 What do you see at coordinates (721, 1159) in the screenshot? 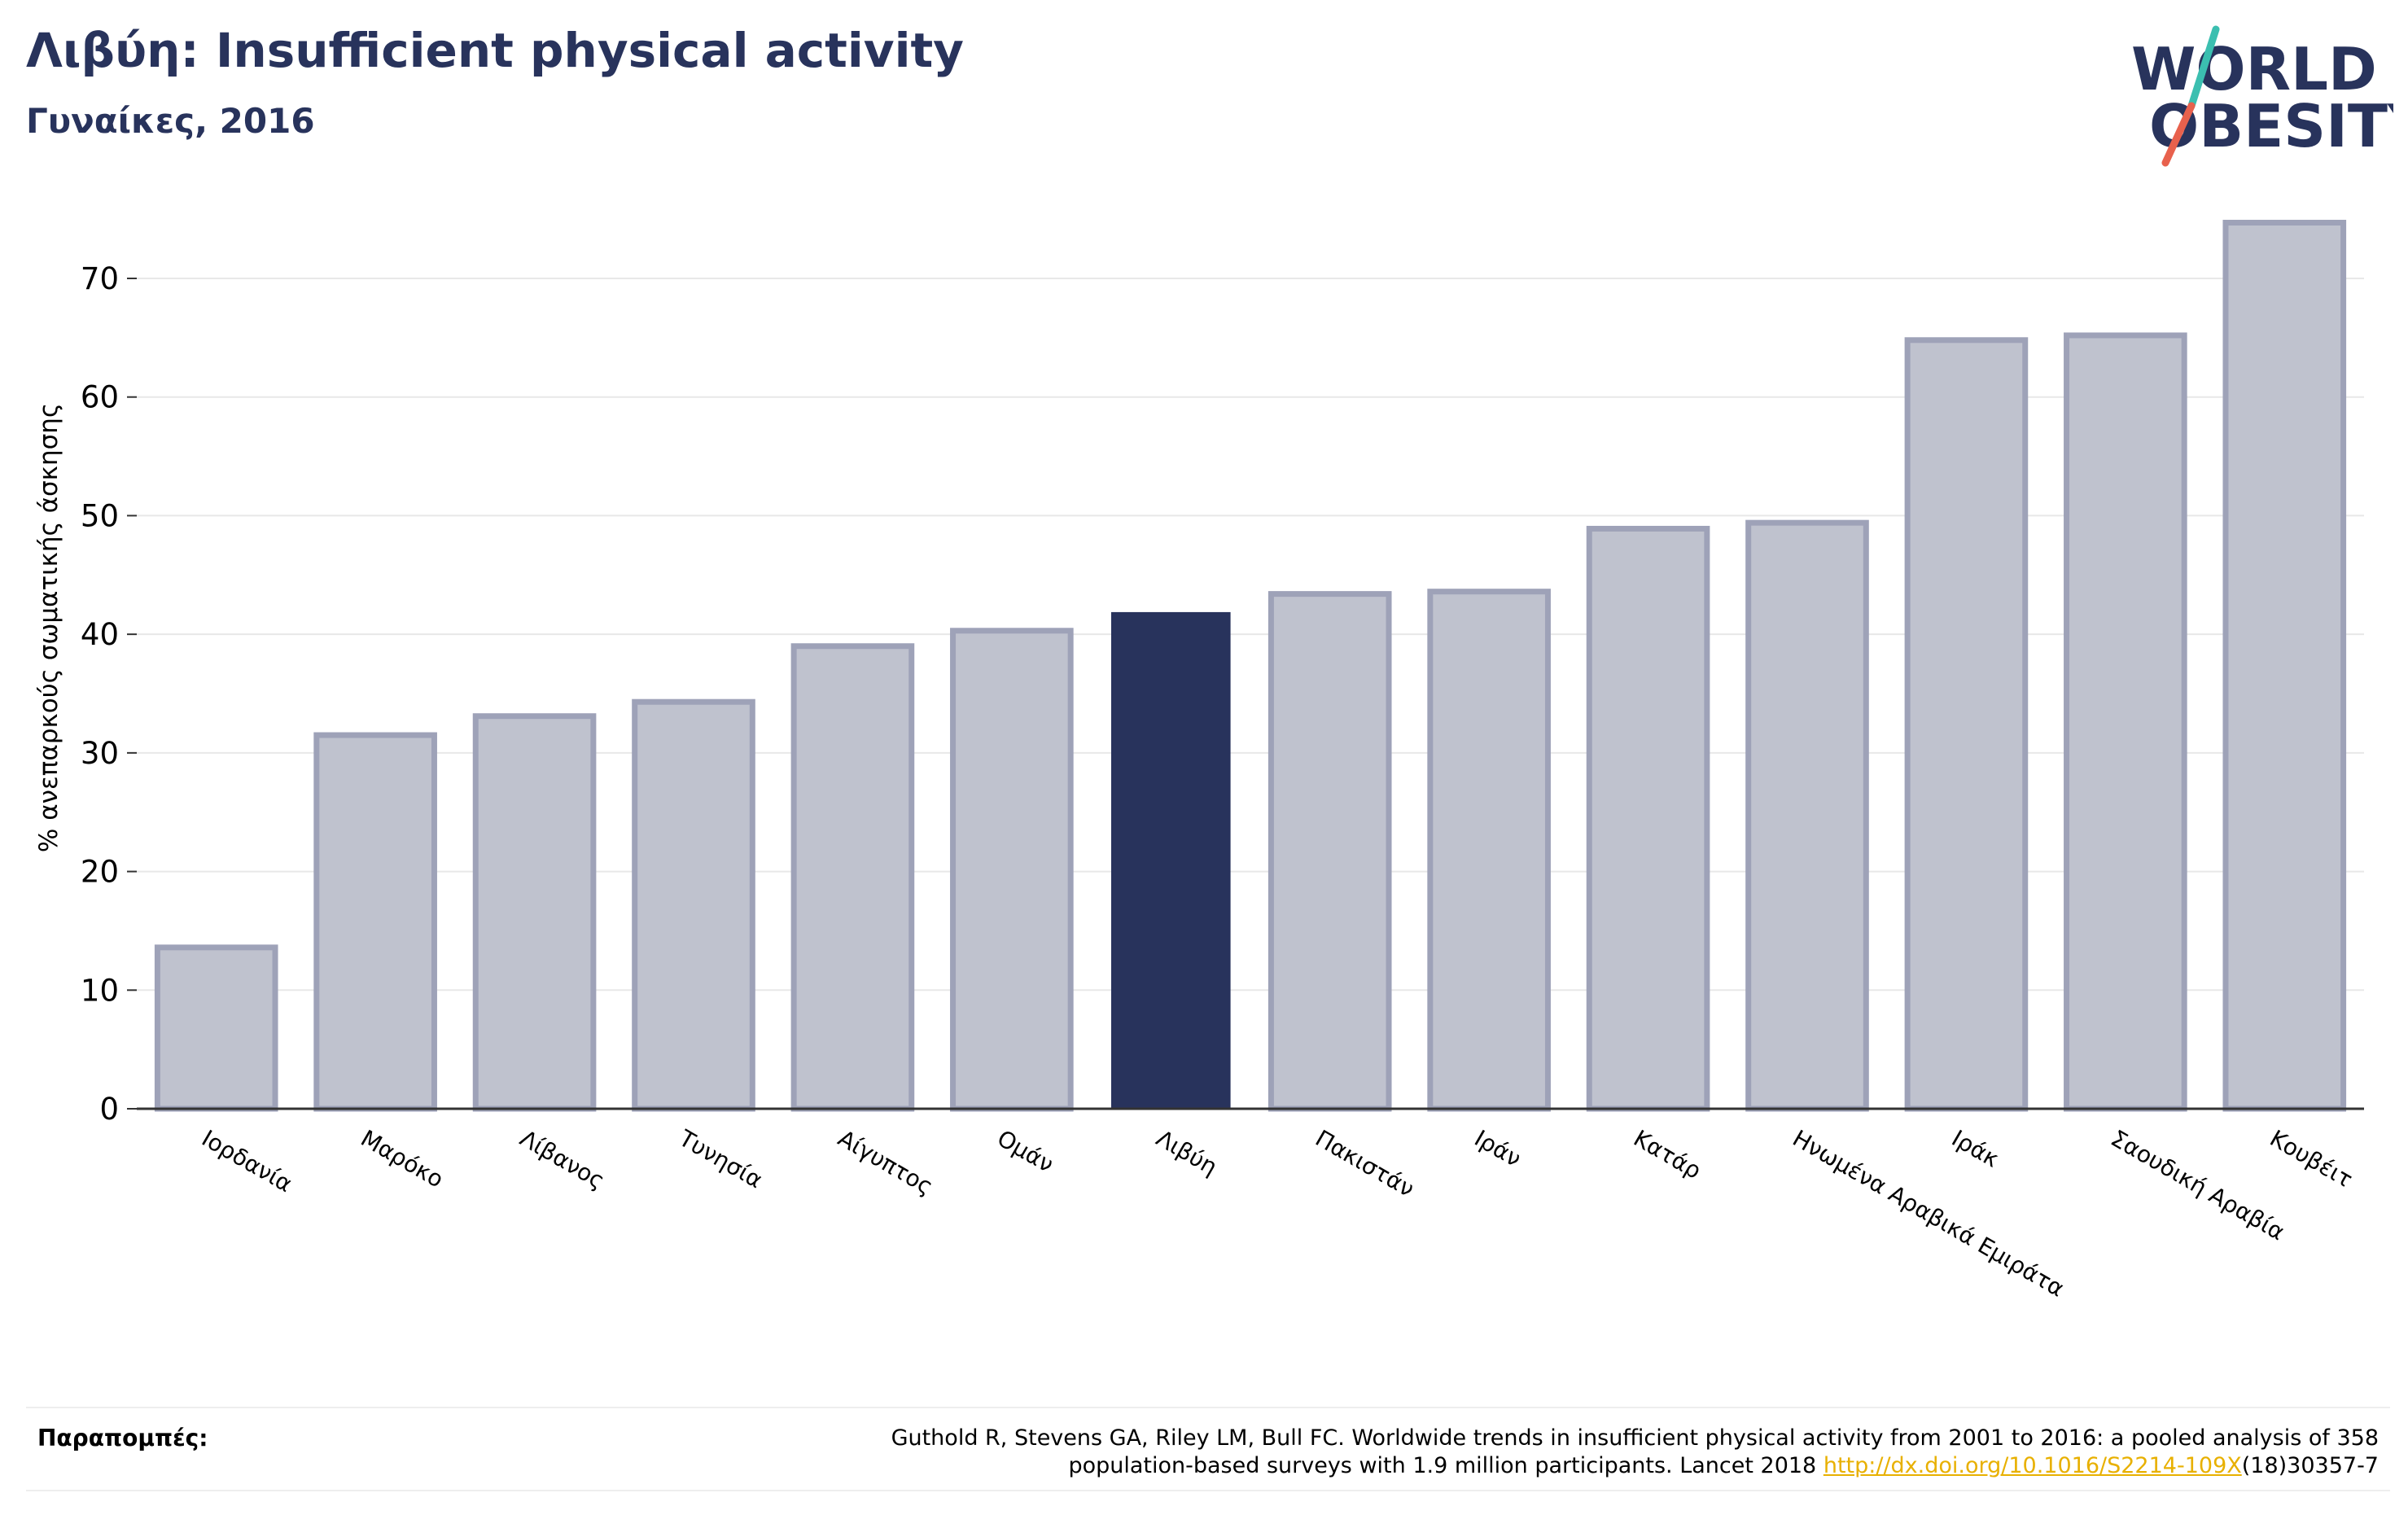
I see `x-tick-label: Τυνησία` at bounding box center [721, 1159].